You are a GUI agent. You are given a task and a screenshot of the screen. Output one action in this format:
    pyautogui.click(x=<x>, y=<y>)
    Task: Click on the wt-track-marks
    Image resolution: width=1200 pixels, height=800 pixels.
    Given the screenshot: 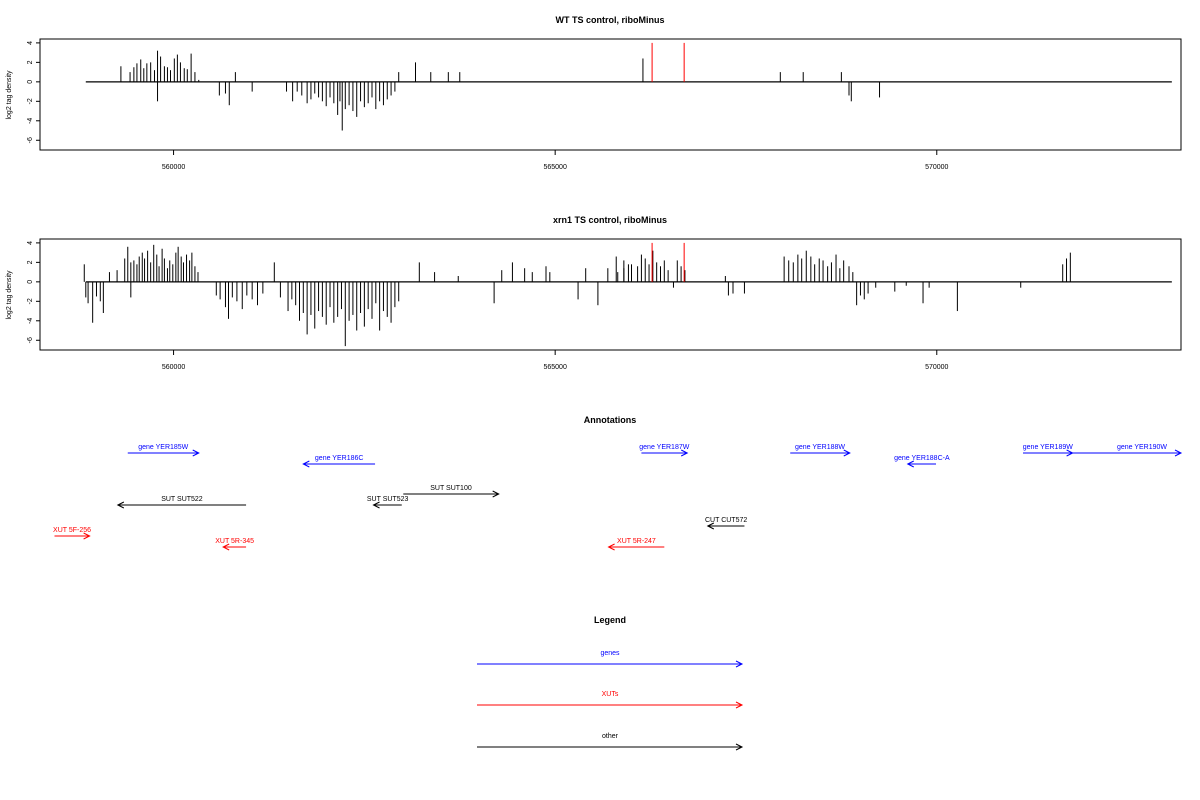 What is the action you would take?
    pyautogui.click(x=628, y=86)
    